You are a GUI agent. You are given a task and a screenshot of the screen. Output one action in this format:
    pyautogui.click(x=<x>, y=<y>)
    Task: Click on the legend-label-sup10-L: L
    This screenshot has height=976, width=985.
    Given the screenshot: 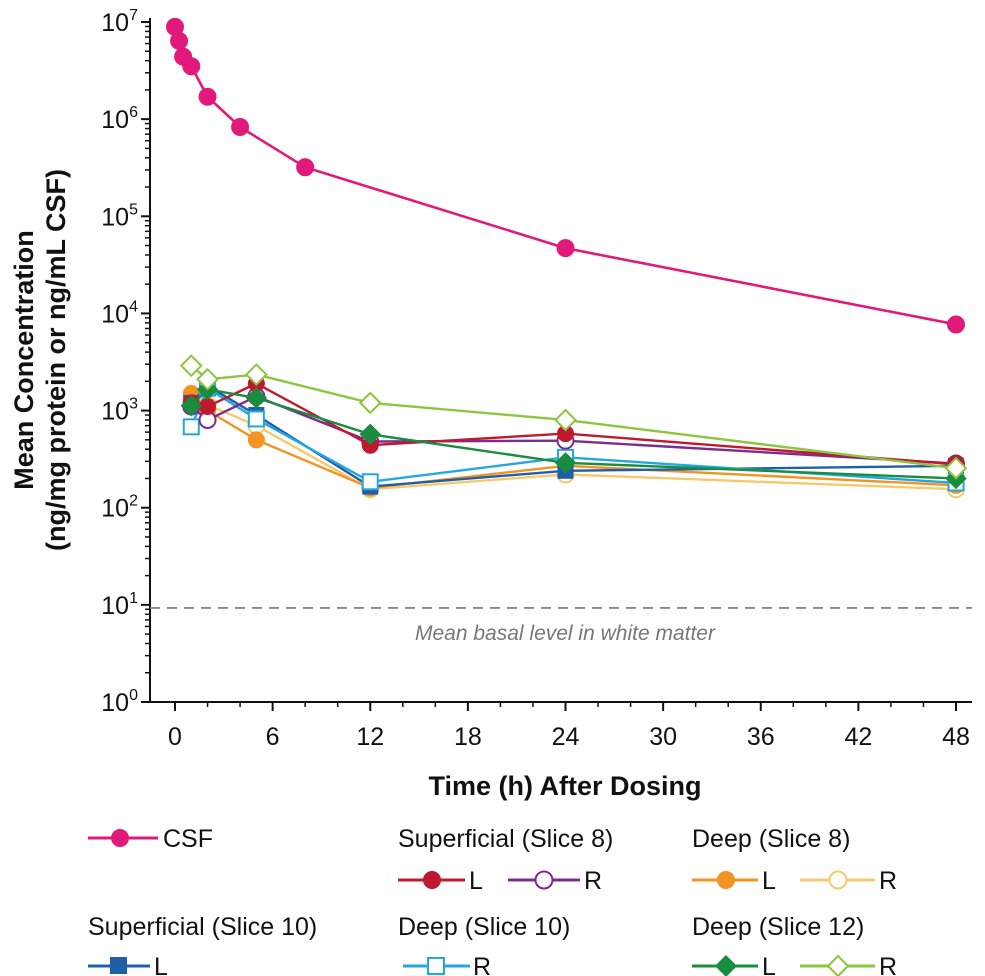 What is the action you would take?
    pyautogui.click(x=161, y=964)
    